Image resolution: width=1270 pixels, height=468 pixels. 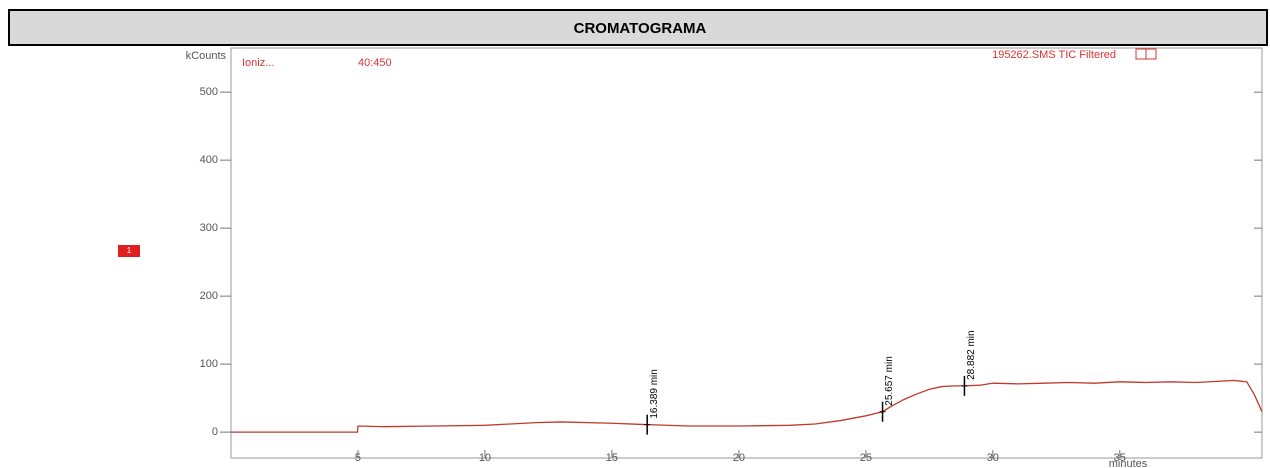 What do you see at coordinates (209, 92) in the screenshot?
I see `y-tick-label: 500` at bounding box center [209, 92].